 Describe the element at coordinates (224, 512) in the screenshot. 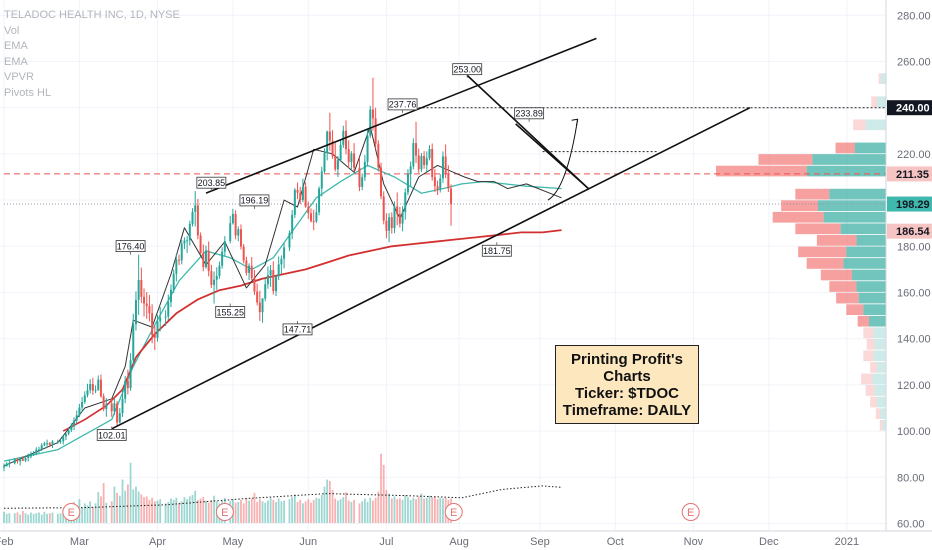

I see `earnings-marker: E` at that location.